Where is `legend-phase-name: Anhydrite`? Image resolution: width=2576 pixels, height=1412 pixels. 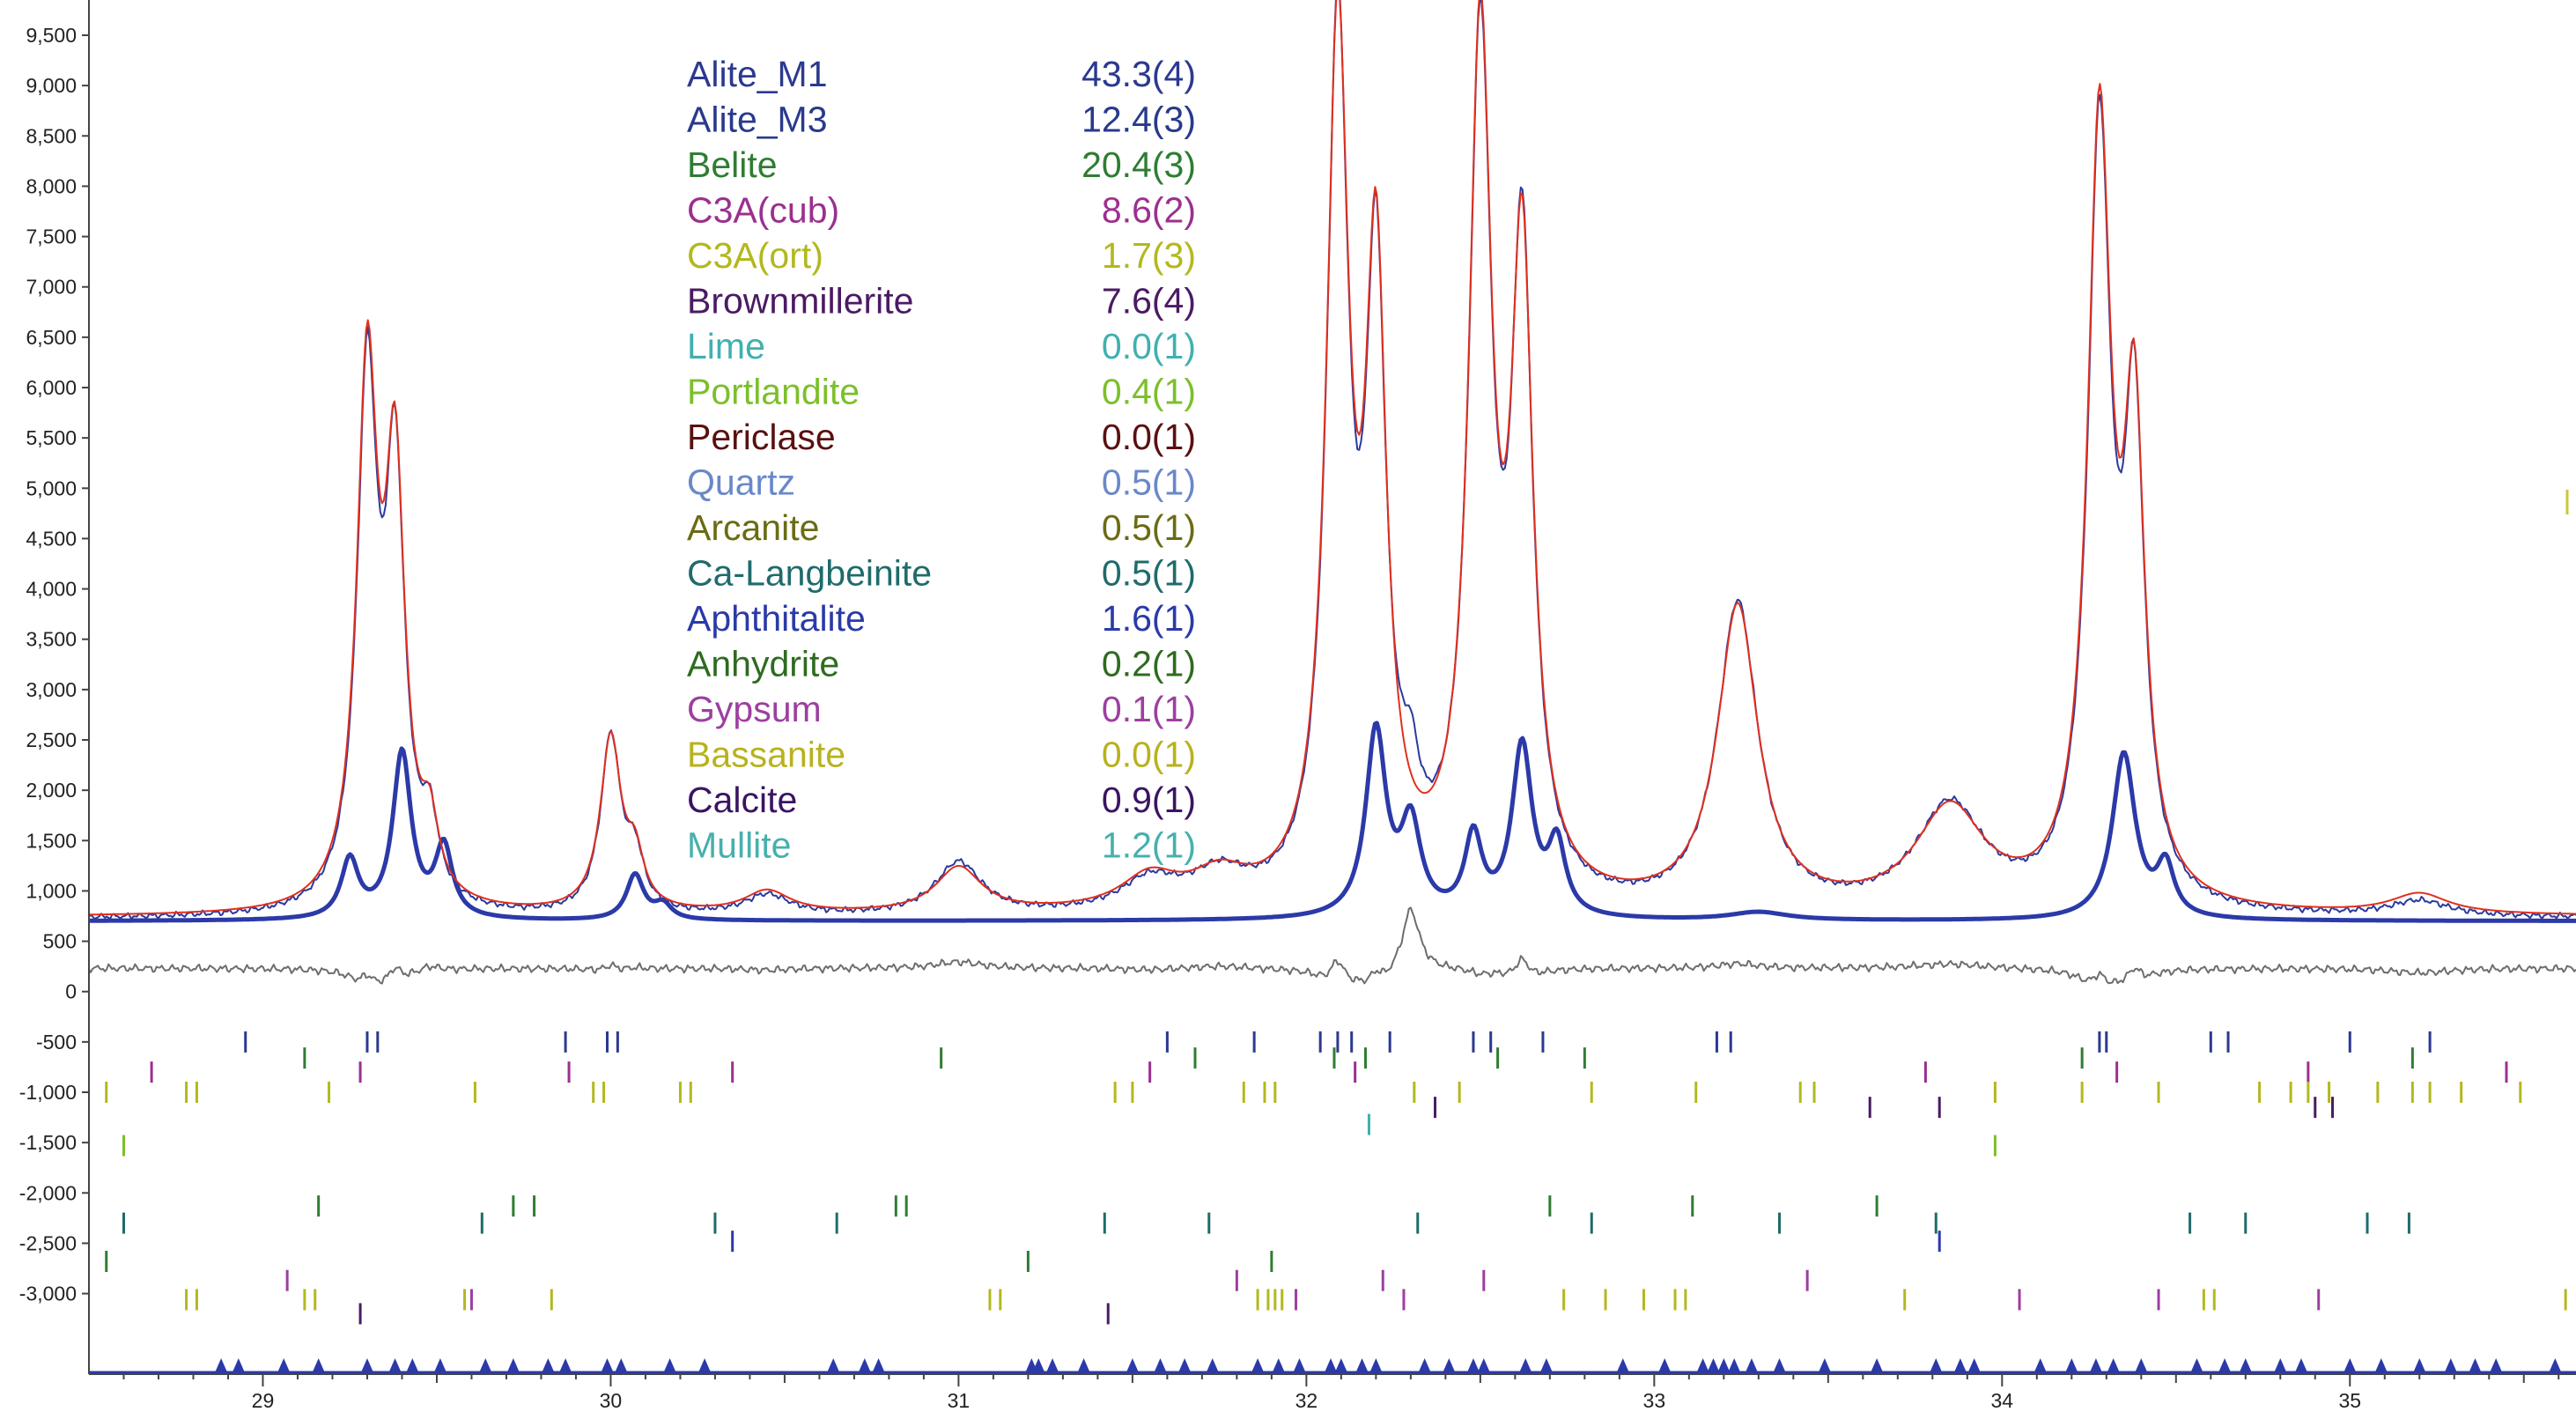 legend-phase-name: Anhydrite is located at coordinates (763, 664).